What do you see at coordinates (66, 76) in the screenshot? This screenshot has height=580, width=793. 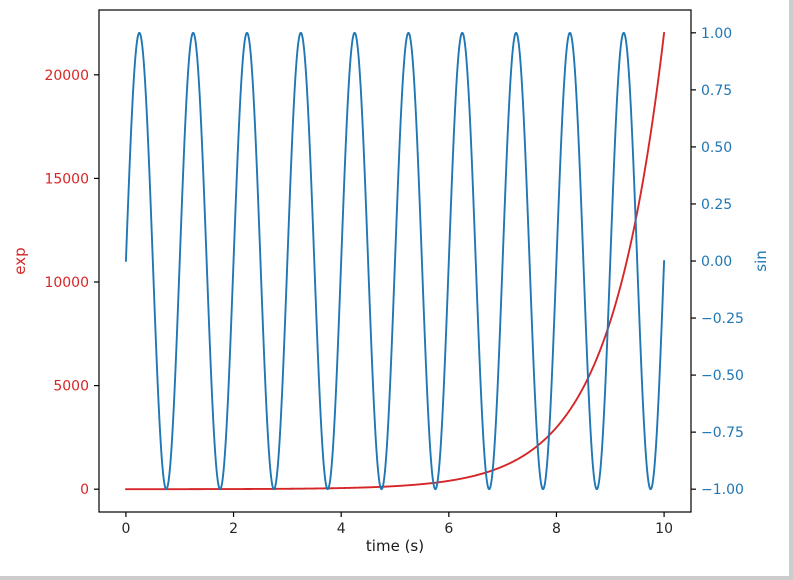 I see `left-tick-label: 20000` at bounding box center [66, 76].